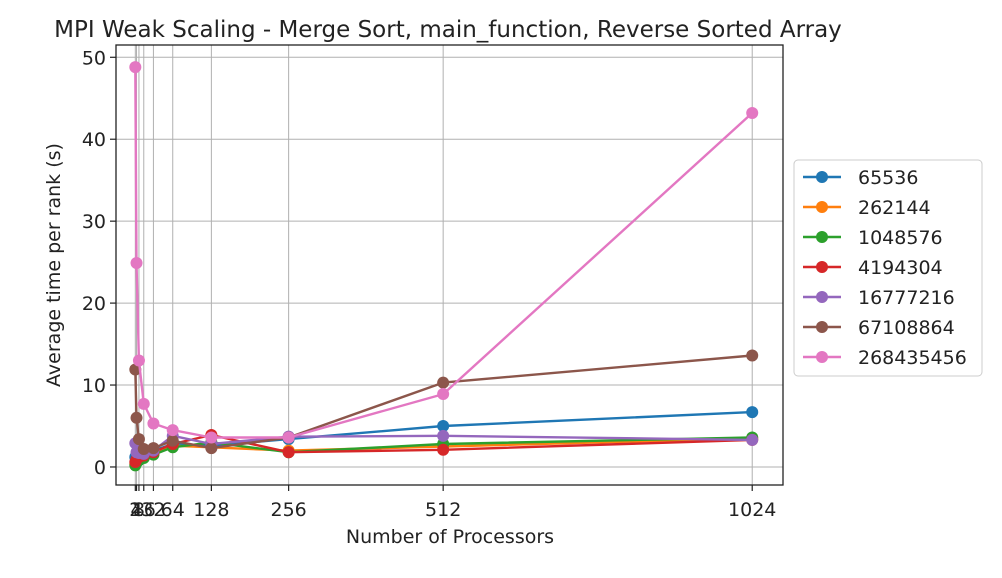 Image resolution: width=1002 pixels, height=578 pixels. Describe the element at coordinates (906, 298) in the screenshot. I see `legend-label: 16777216` at that location.